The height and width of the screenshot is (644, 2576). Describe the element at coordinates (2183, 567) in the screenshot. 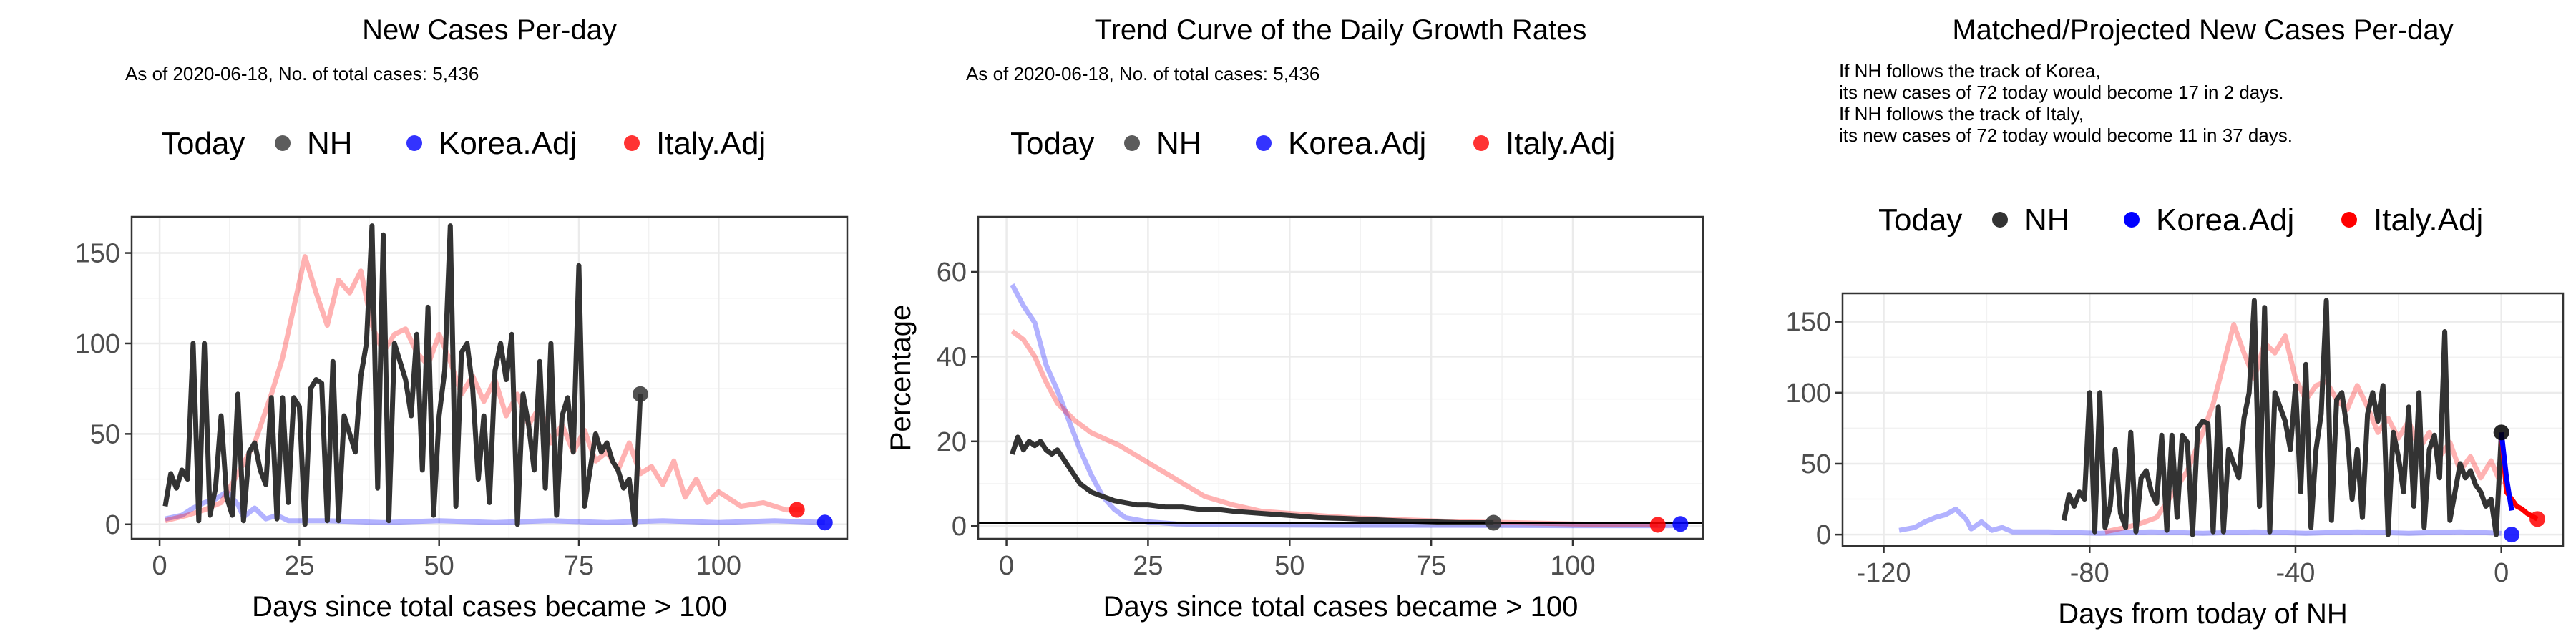

I see `x-axis: -120 -80 -40 0` at that location.